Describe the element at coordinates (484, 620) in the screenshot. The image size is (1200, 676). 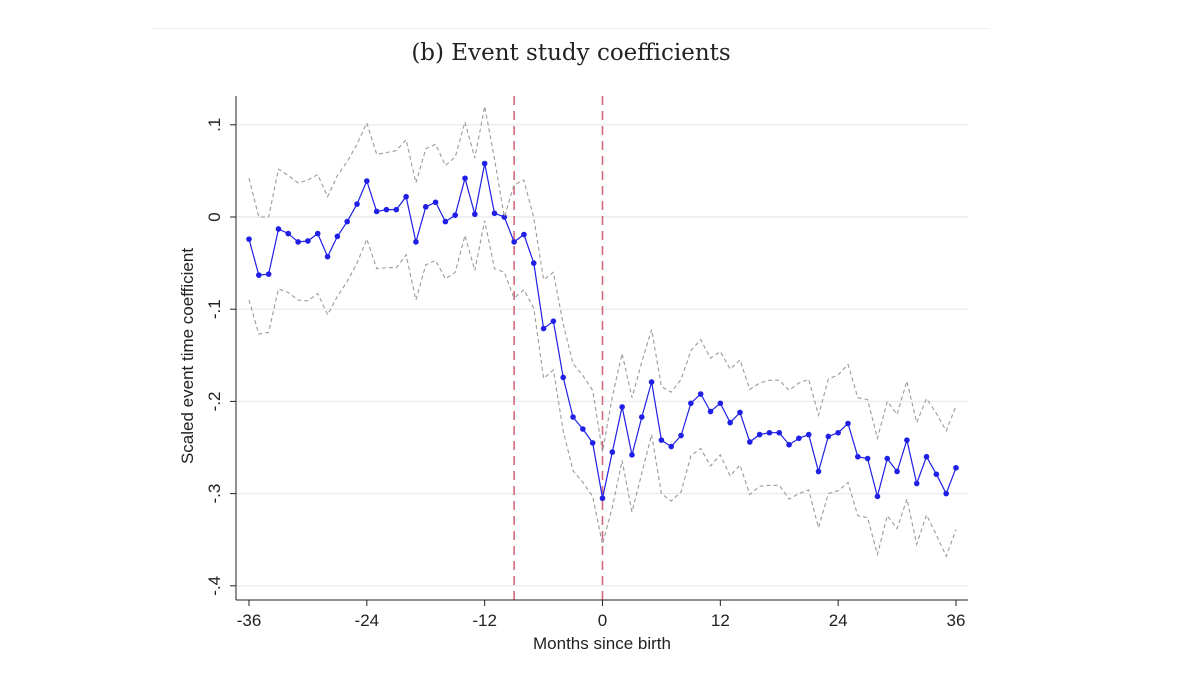
I see `x-tick-label: -12` at that location.